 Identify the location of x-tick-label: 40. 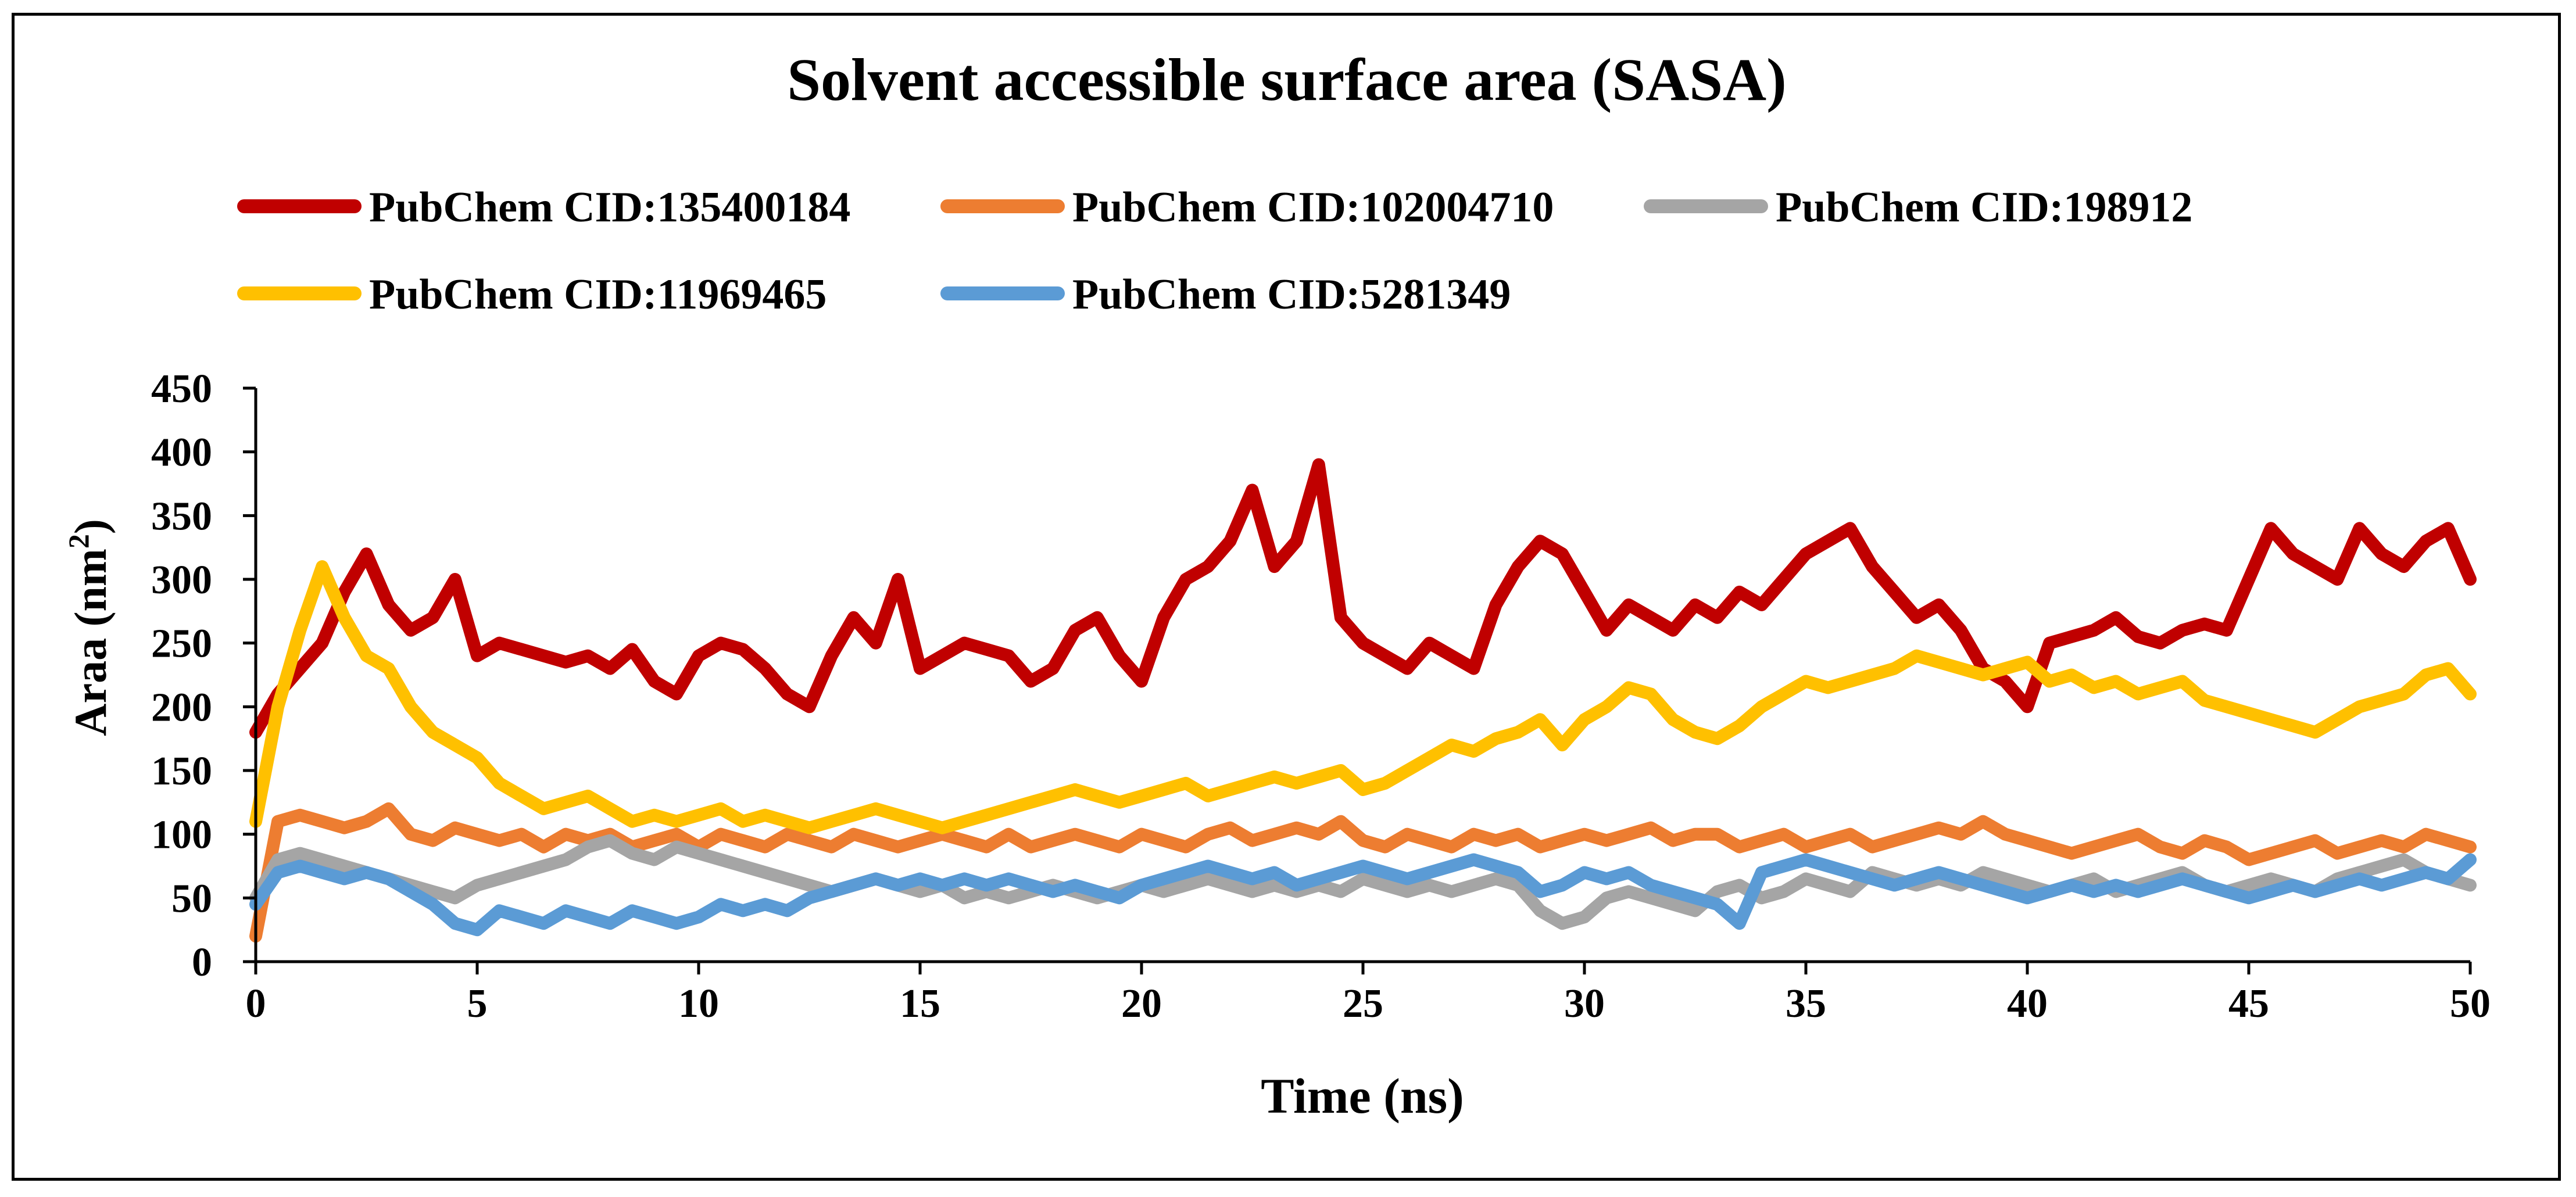
(2028, 1003).